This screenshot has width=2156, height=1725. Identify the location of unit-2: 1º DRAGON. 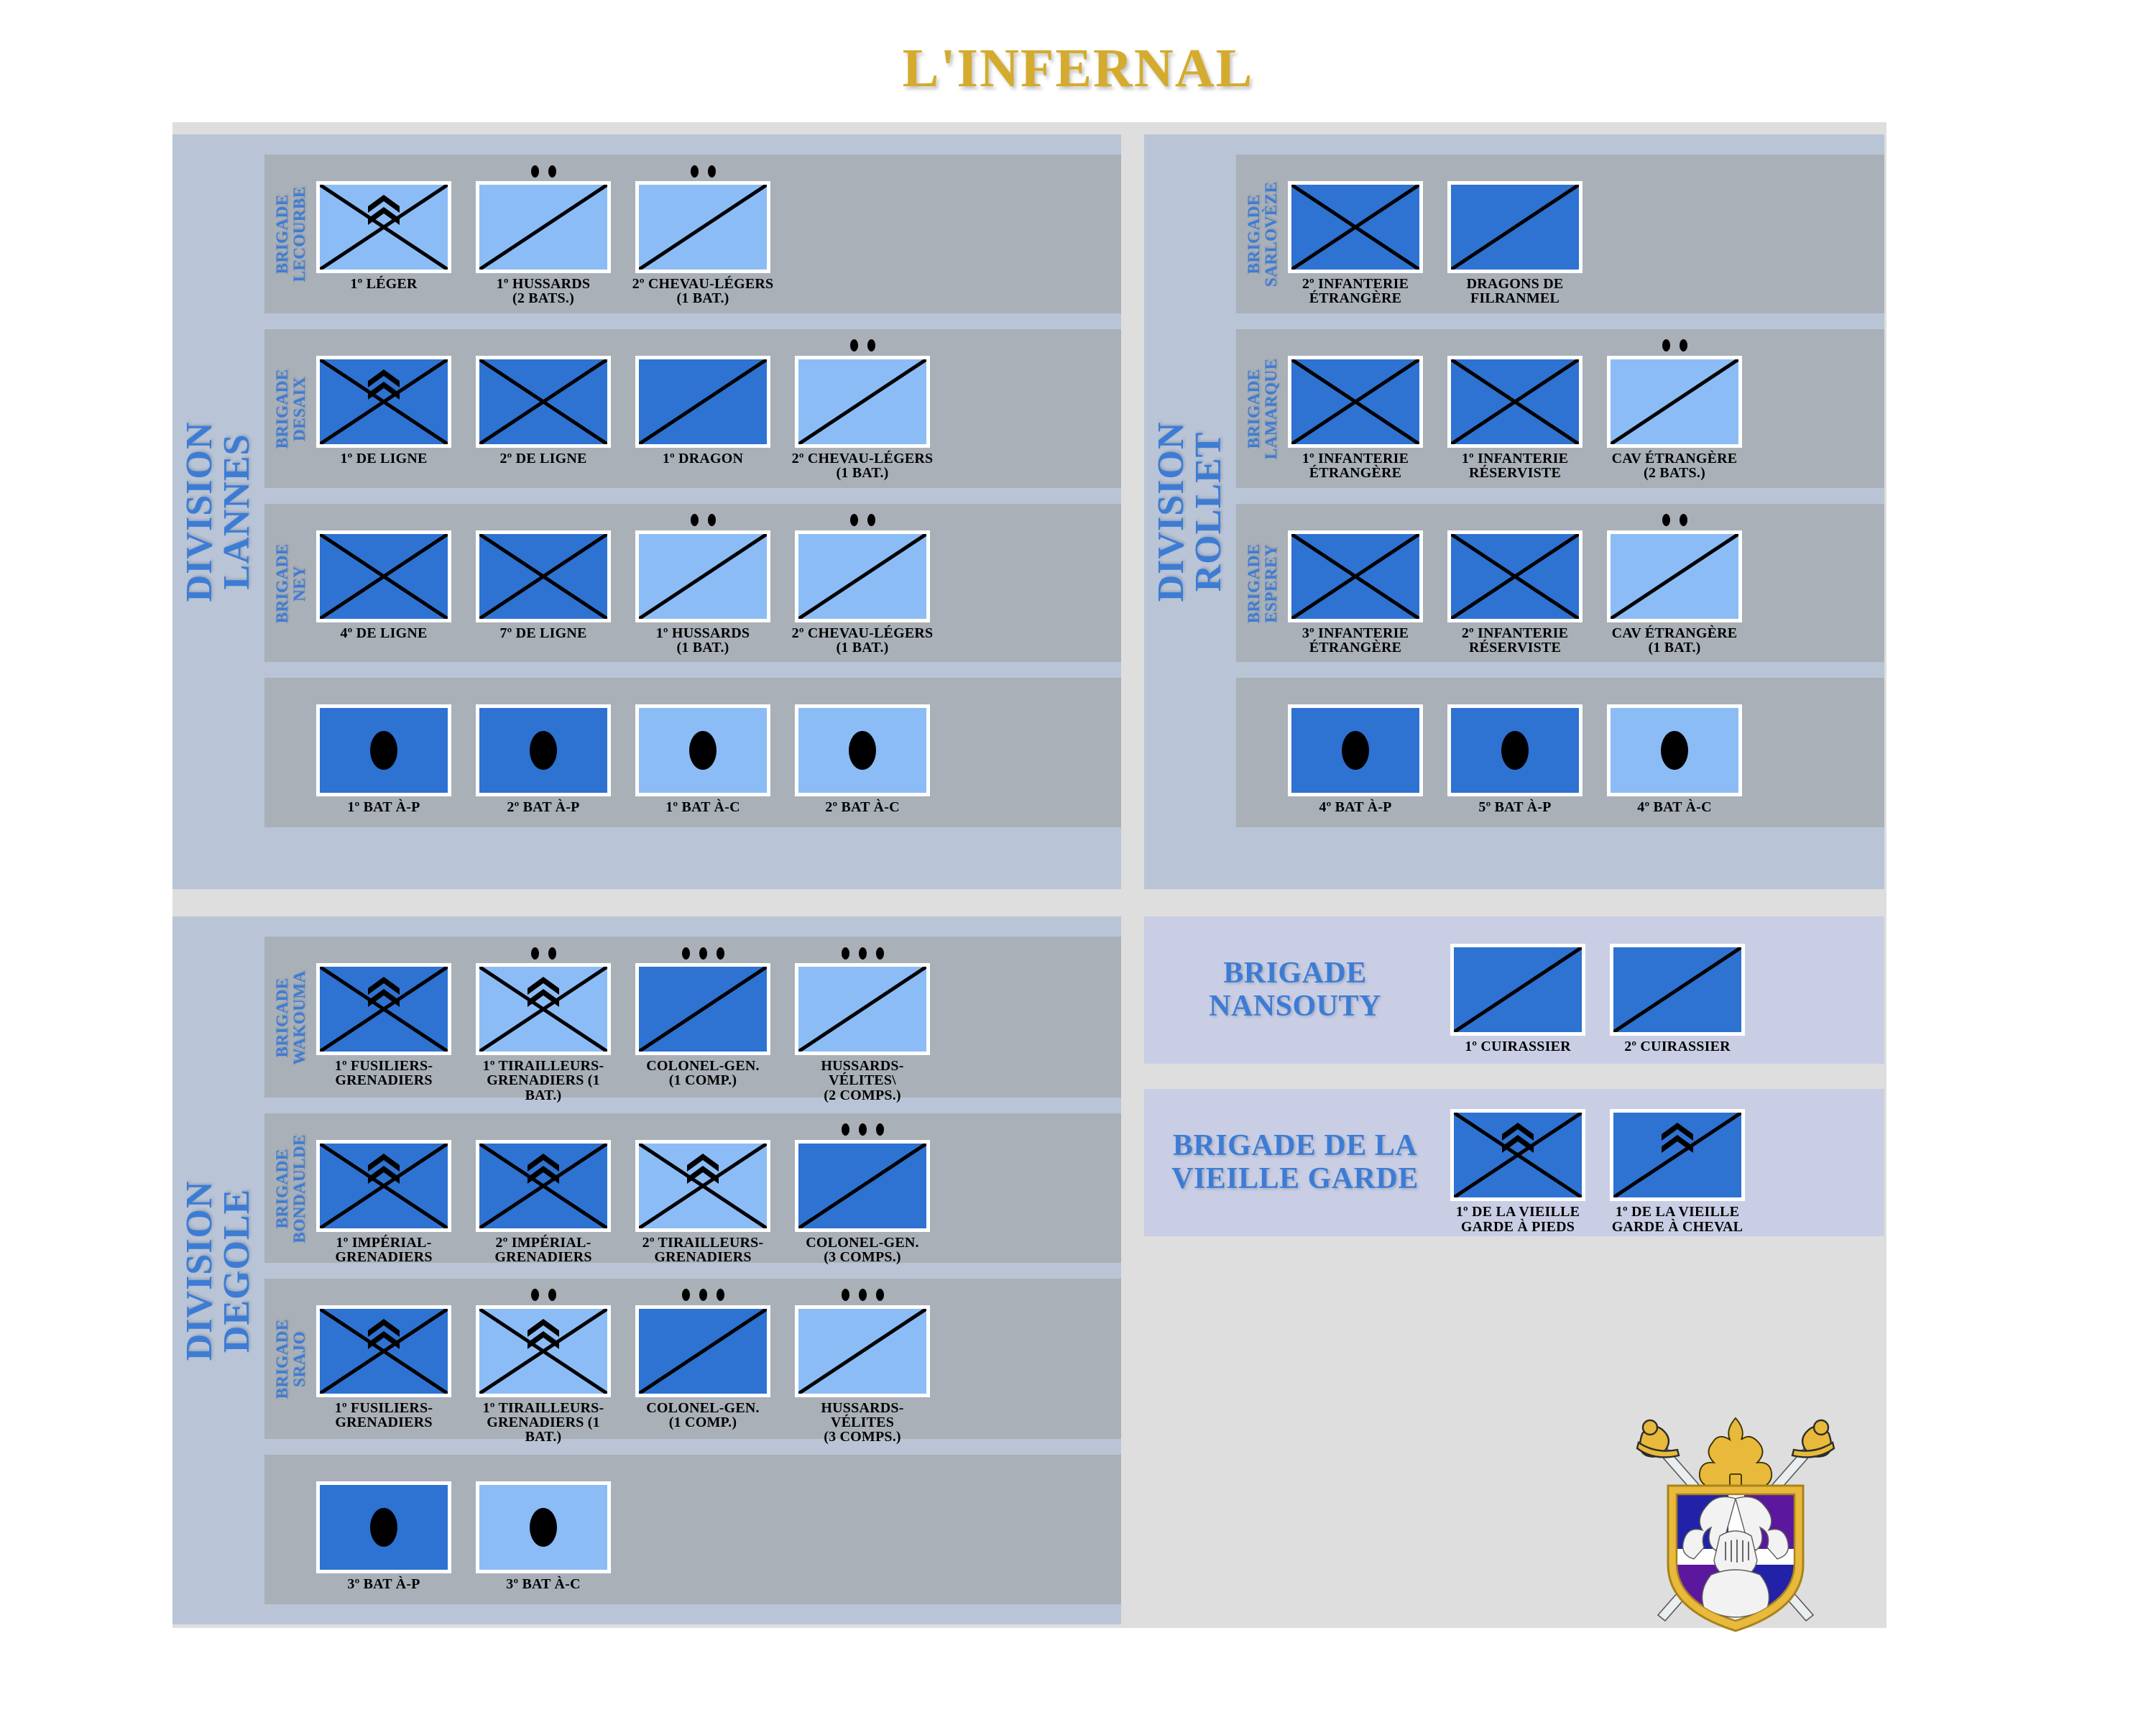
(703, 402).